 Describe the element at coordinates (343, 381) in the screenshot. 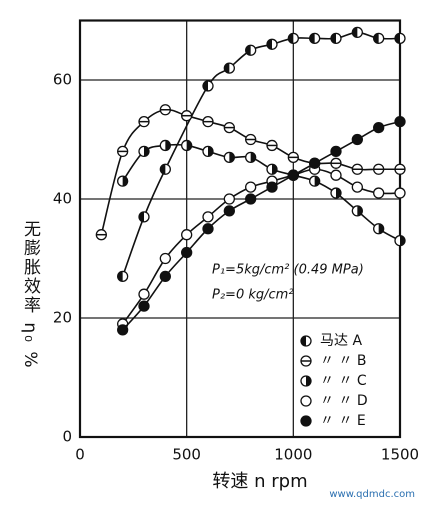

I see `legend-label: 〃 〃 C` at that location.